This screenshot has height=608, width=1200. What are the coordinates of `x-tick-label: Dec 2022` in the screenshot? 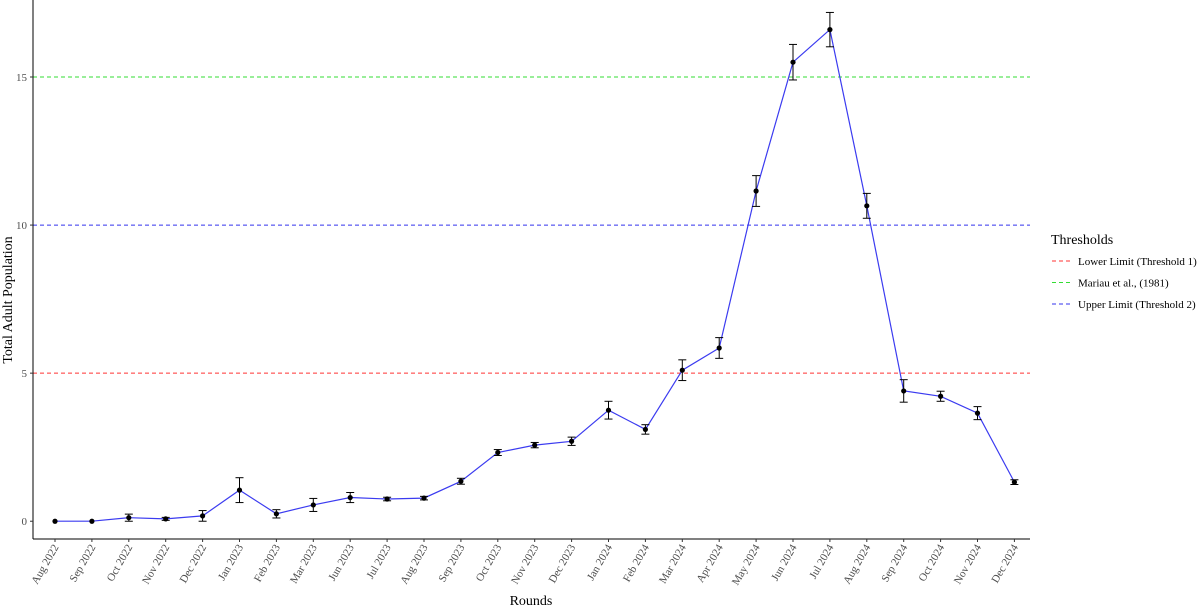 It's located at (194, 564).